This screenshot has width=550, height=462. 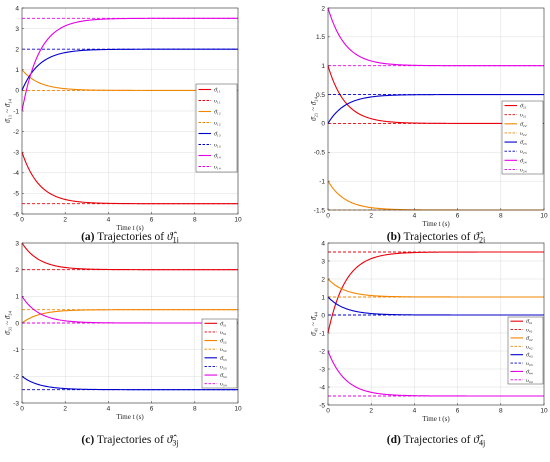 I want to click on y-axis-label: ϑ̂₄₁ ~ ϑ̂₄₄, so click(x=314, y=323).